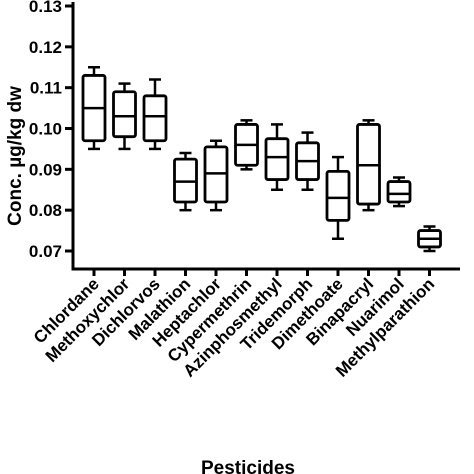  I want to click on box-dichlorvos, so click(155, 114).